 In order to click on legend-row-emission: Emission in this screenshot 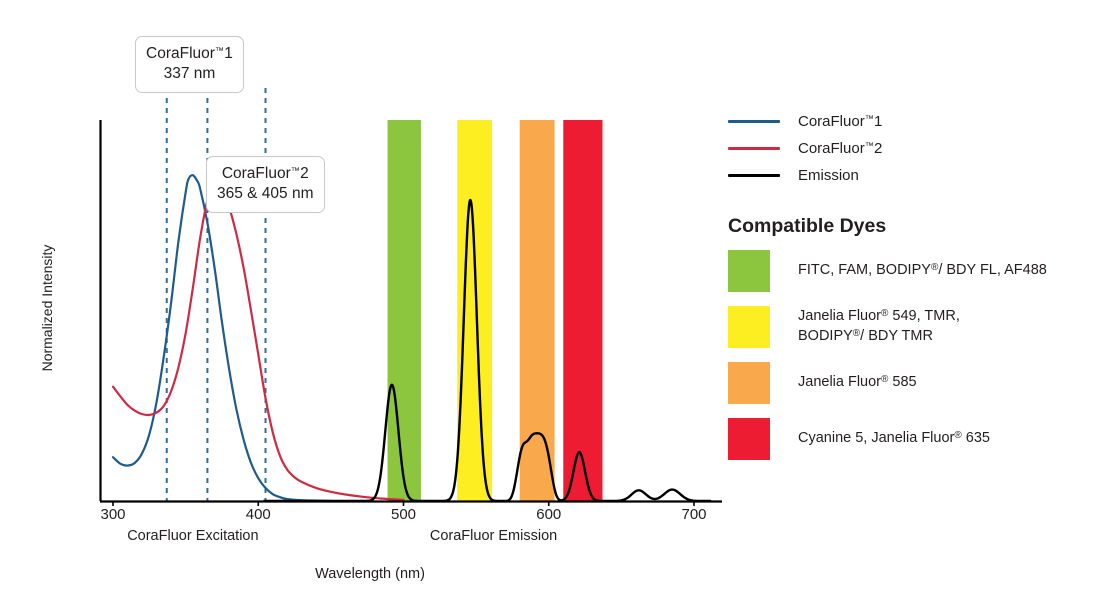, I will do `click(914, 175)`.